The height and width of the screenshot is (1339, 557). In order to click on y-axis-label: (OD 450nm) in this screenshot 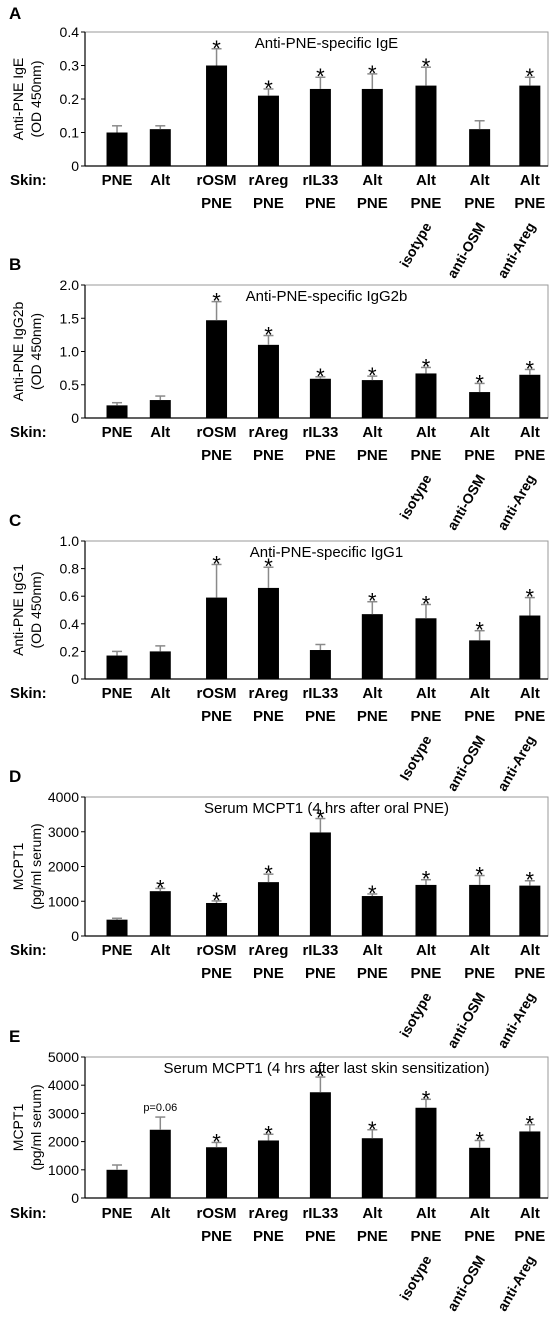, I will do `click(36, 351)`.